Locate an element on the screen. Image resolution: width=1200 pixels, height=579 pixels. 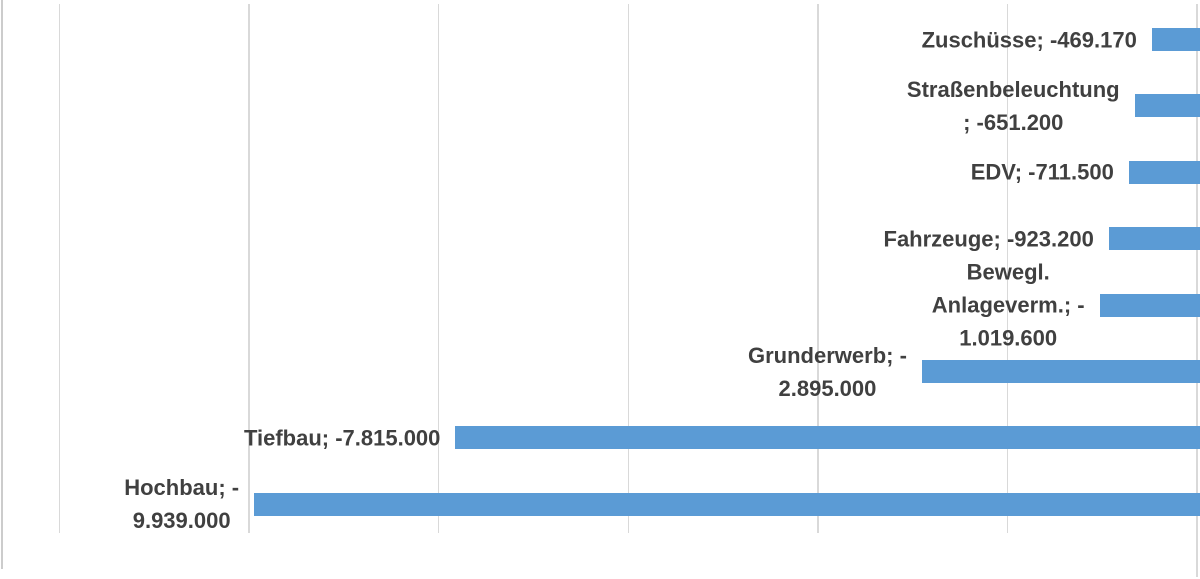
bar-label-line: ; -651.200 is located at coordinates (1013, 122).